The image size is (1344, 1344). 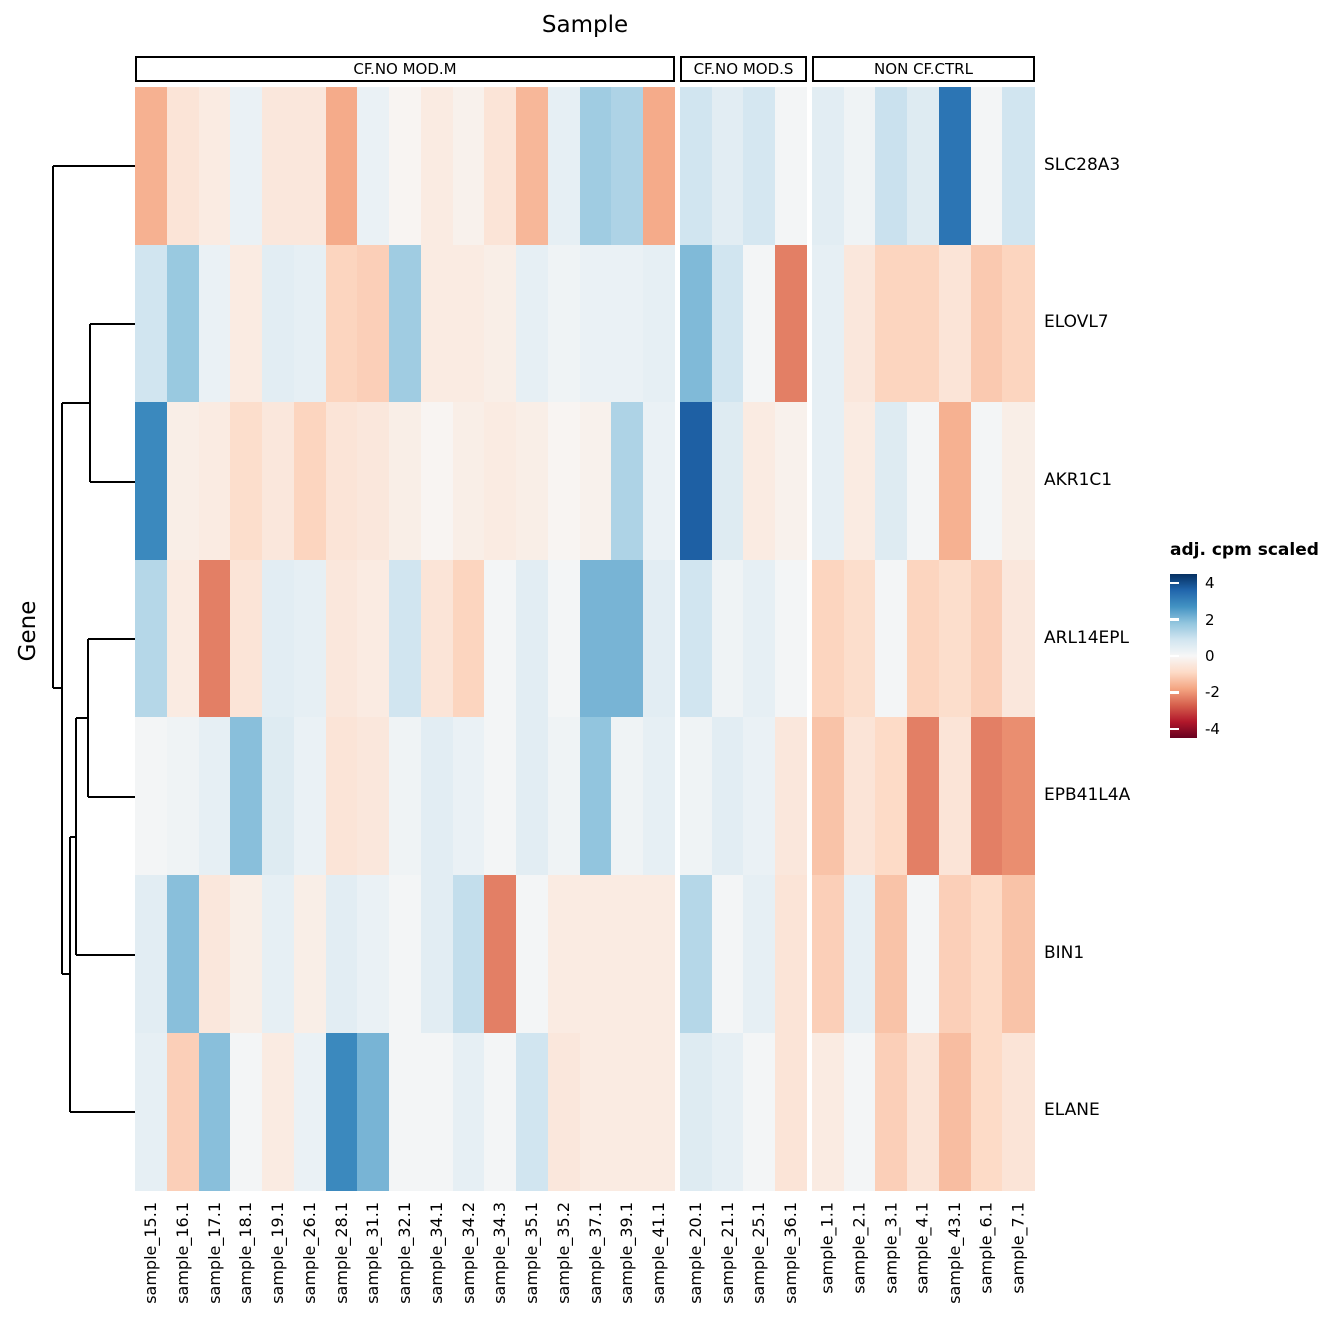 What do you see at coordinates (1082, 164) in the screenshot?
I see `y-tick-label: SLC28A3` at bounding box center [1082, 164].